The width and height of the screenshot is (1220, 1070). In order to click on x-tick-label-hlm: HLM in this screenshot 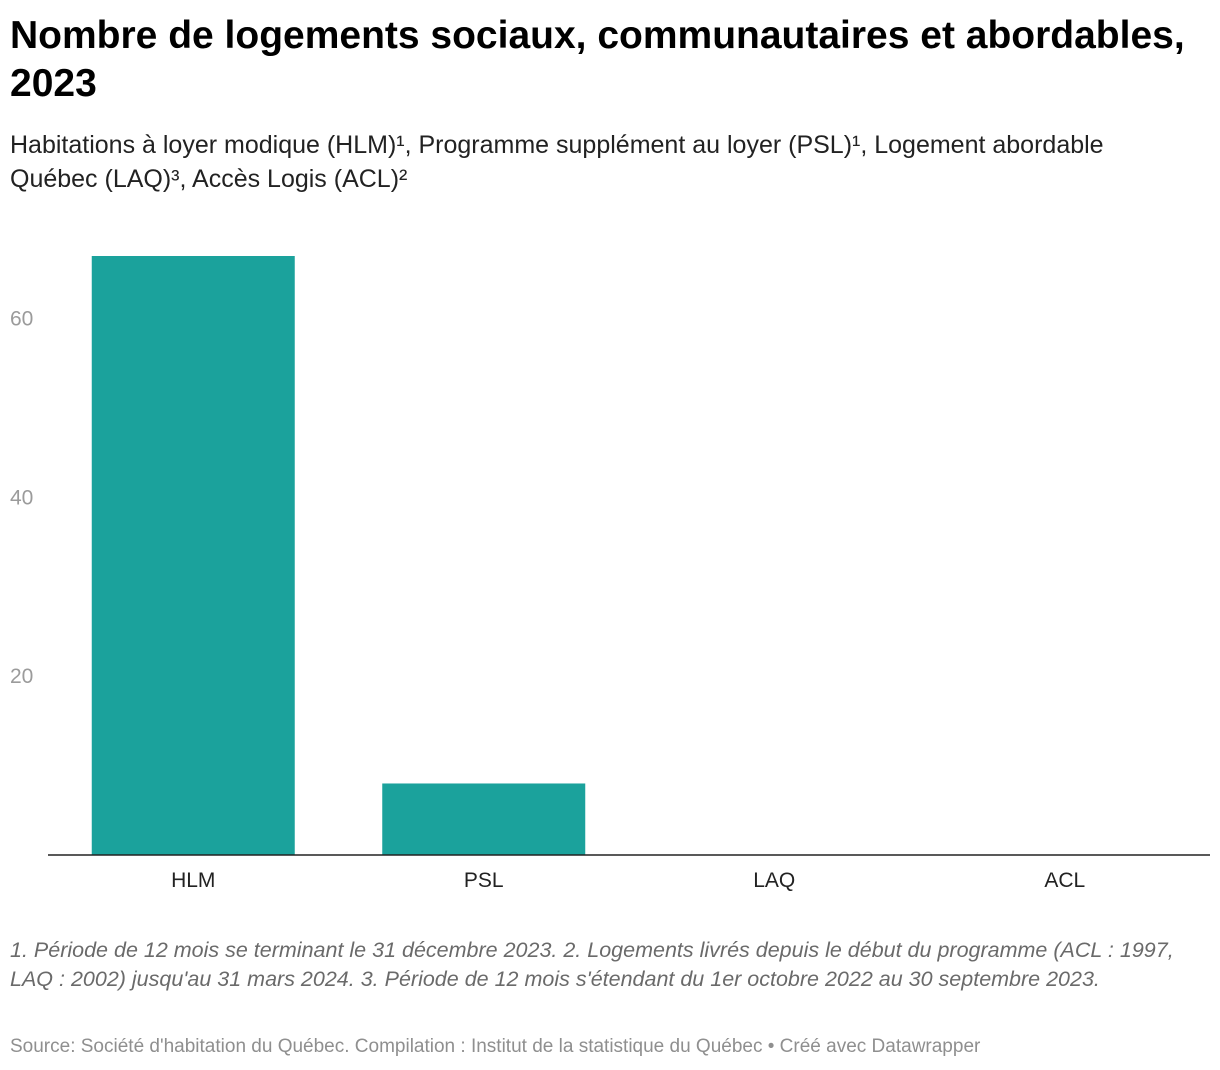, I will do `click(193, 880)`.